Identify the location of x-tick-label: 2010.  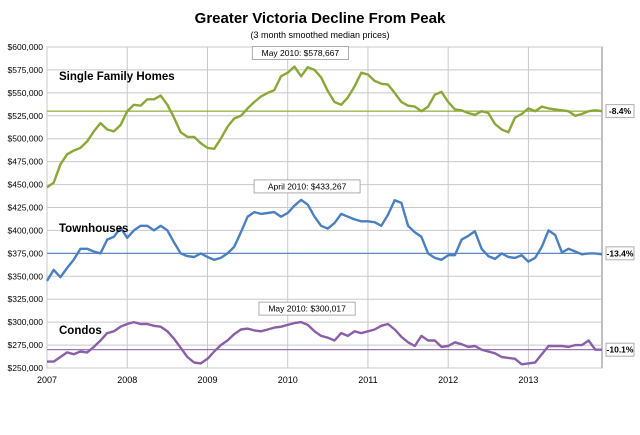
(288, 380).